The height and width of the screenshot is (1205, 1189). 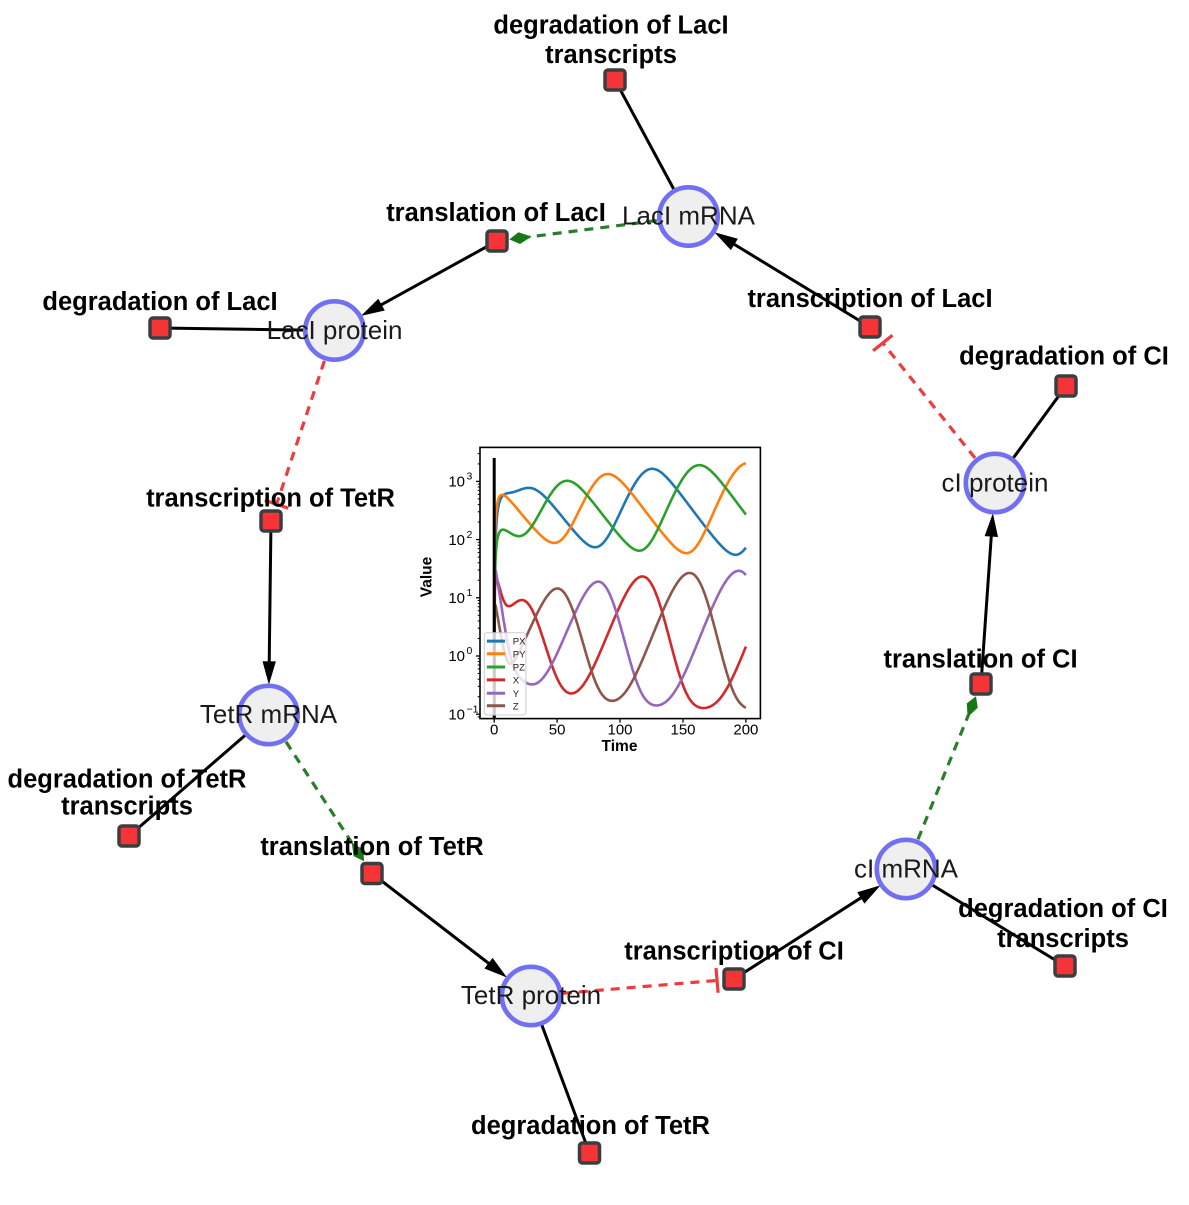 I want to click on svg-text: 2, so click(x=470, y=535).